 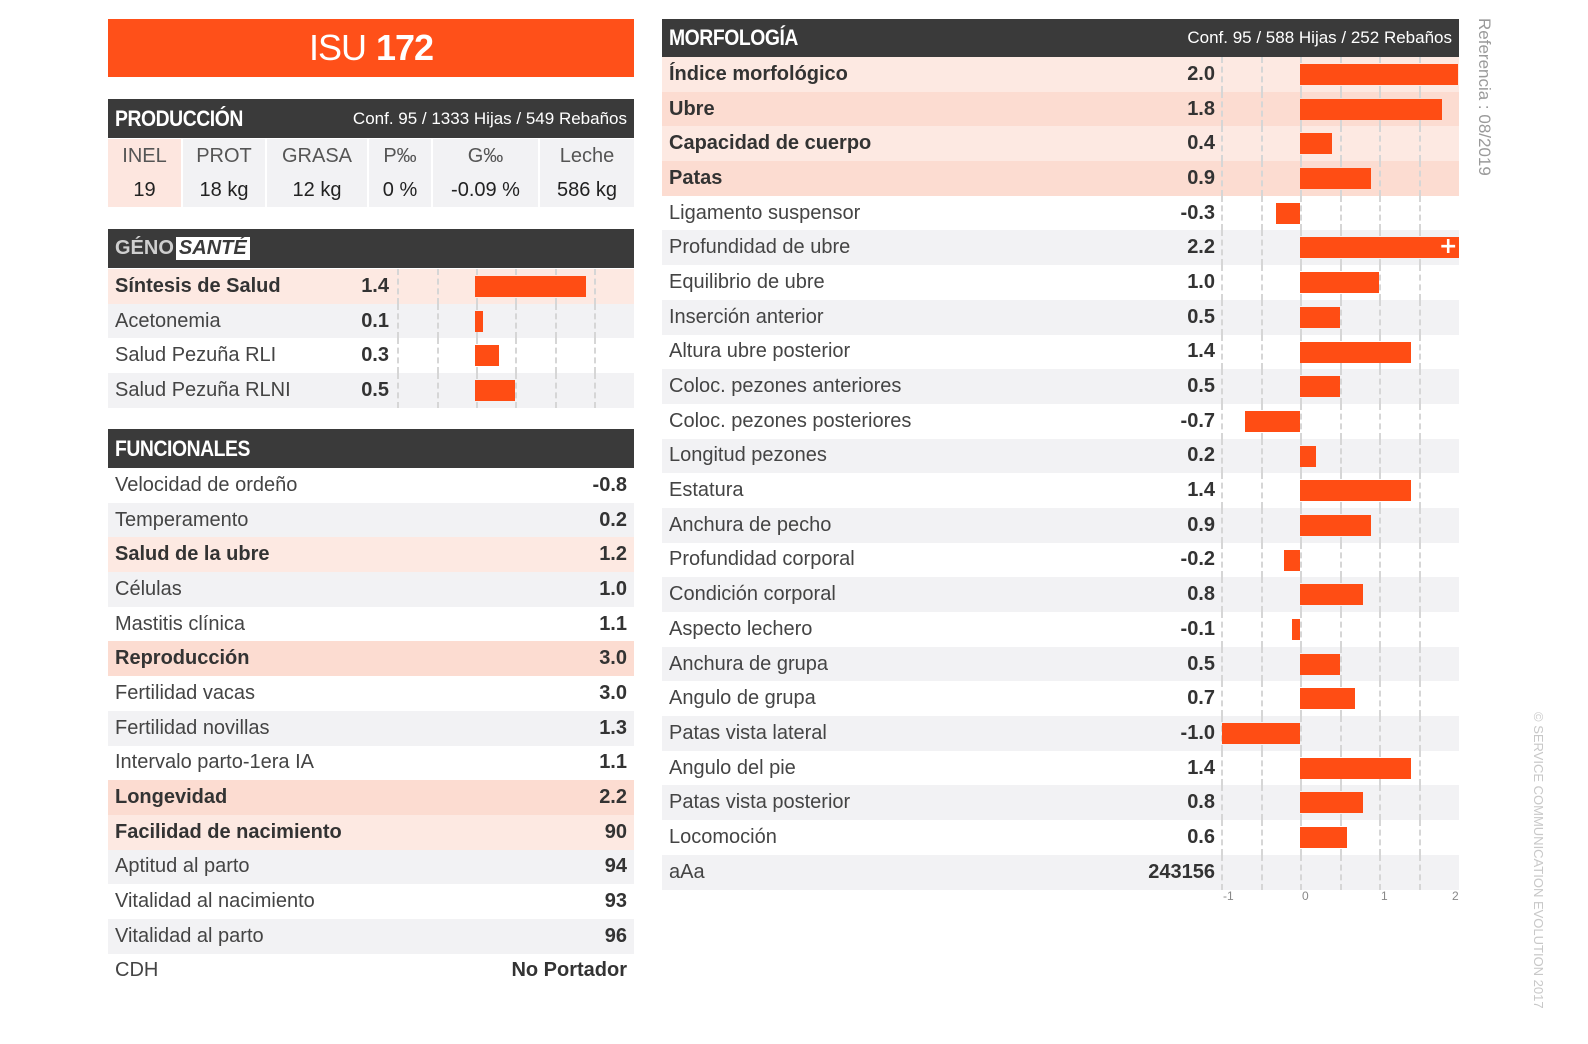 What do you see at coordinates (1201, 663) in the screenshot?
I see `morfologia-row-value: 0.5` at bounding box center [1201, 663].